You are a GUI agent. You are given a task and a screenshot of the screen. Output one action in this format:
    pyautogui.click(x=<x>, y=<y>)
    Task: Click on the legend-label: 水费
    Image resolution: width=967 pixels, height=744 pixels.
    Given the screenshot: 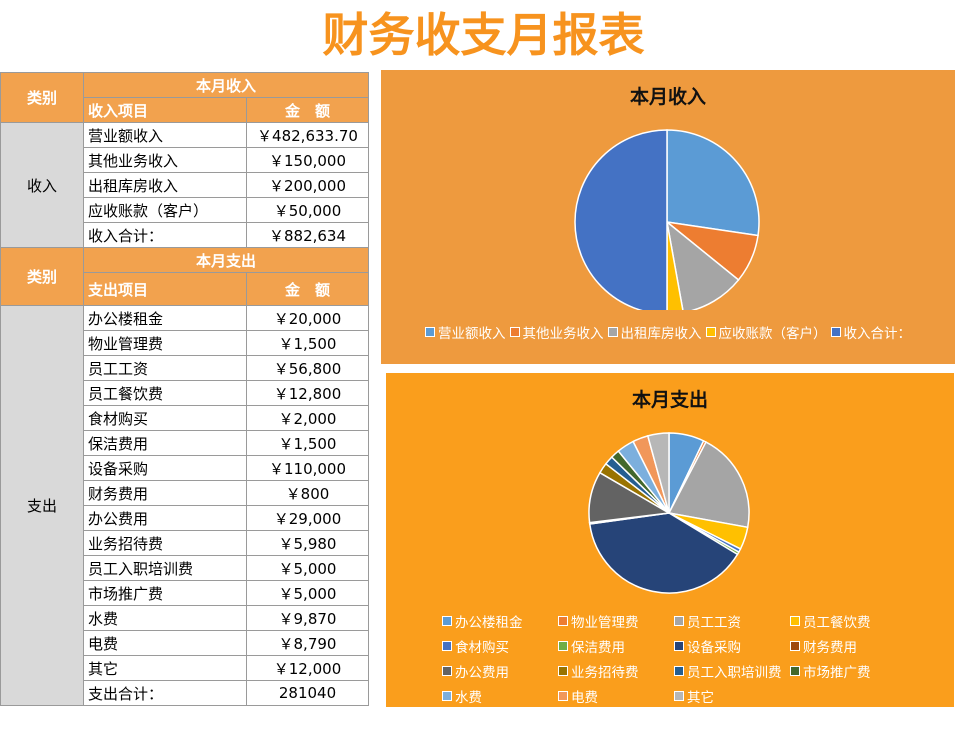 What is the action you would take?
    pyautogui.click(x=468, y=698)
    